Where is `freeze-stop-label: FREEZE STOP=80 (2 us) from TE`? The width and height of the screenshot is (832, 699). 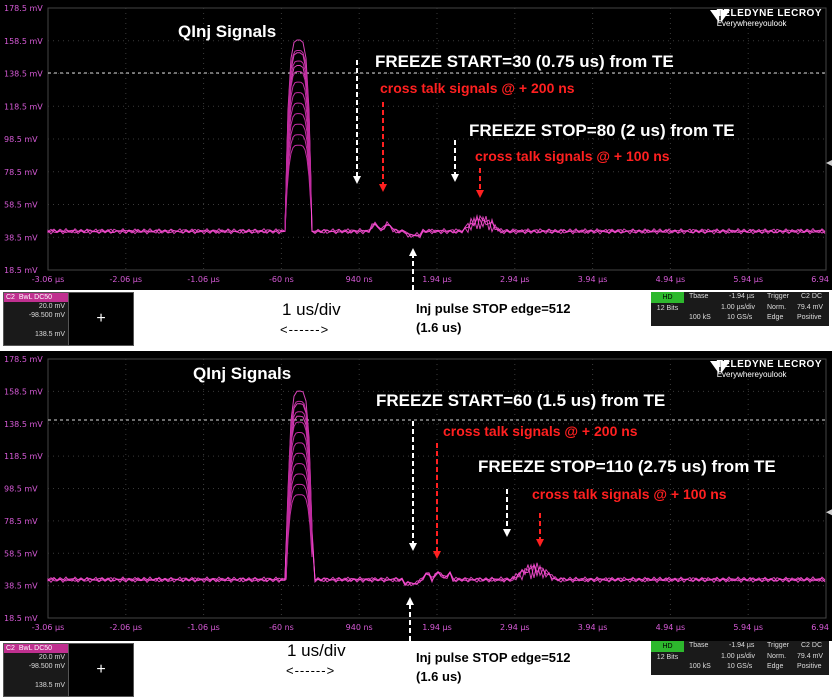
freeze-stop-label: FREEZE STOP=80 (2 us) from TE is located at coordinates (602, 130).